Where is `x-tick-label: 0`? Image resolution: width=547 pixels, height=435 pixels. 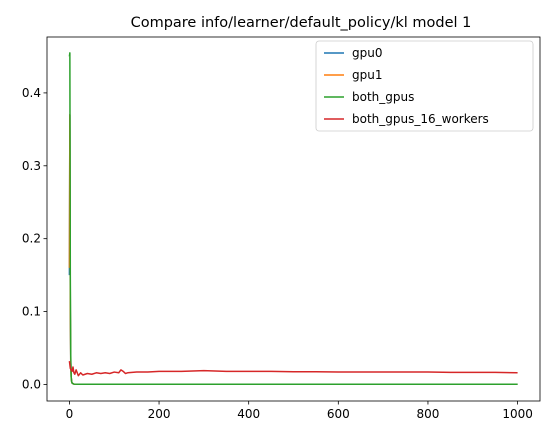
x-tick-label: 0 is located at coordinates (70, 414).